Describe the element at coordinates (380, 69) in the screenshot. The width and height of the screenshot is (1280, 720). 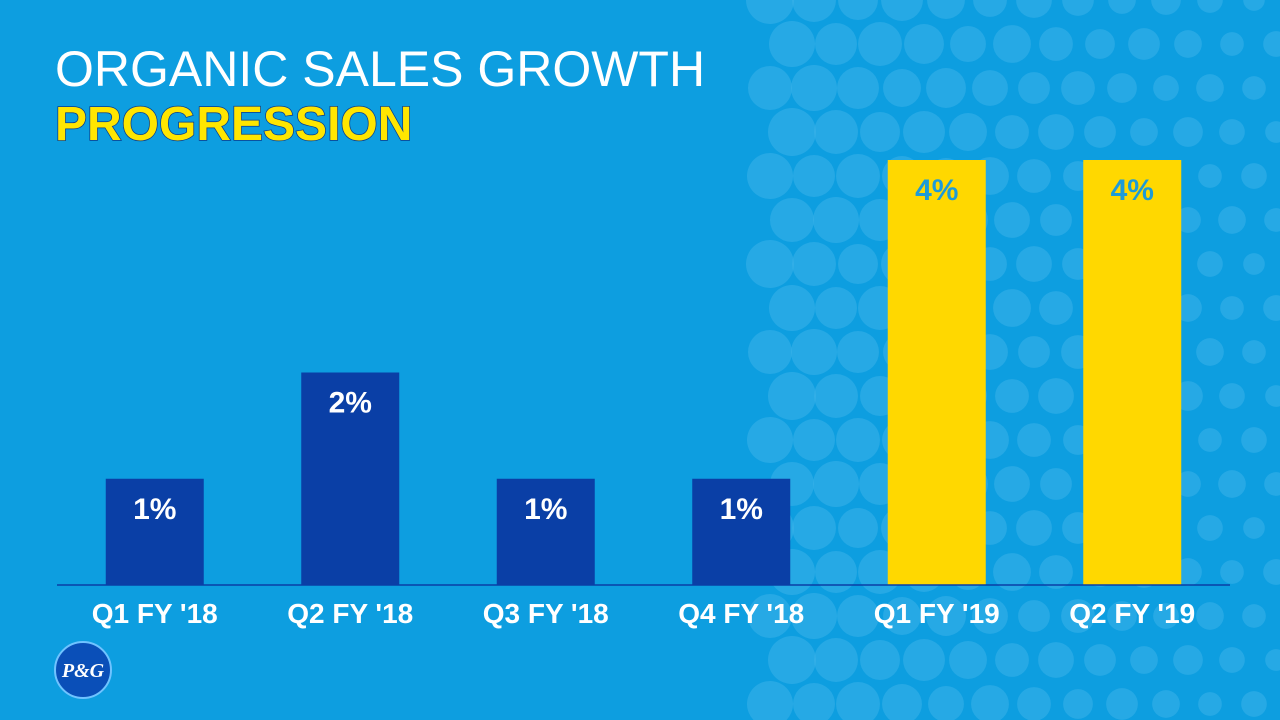
I see `chart-title: ORGANIC SALES GROWTH` at that location.